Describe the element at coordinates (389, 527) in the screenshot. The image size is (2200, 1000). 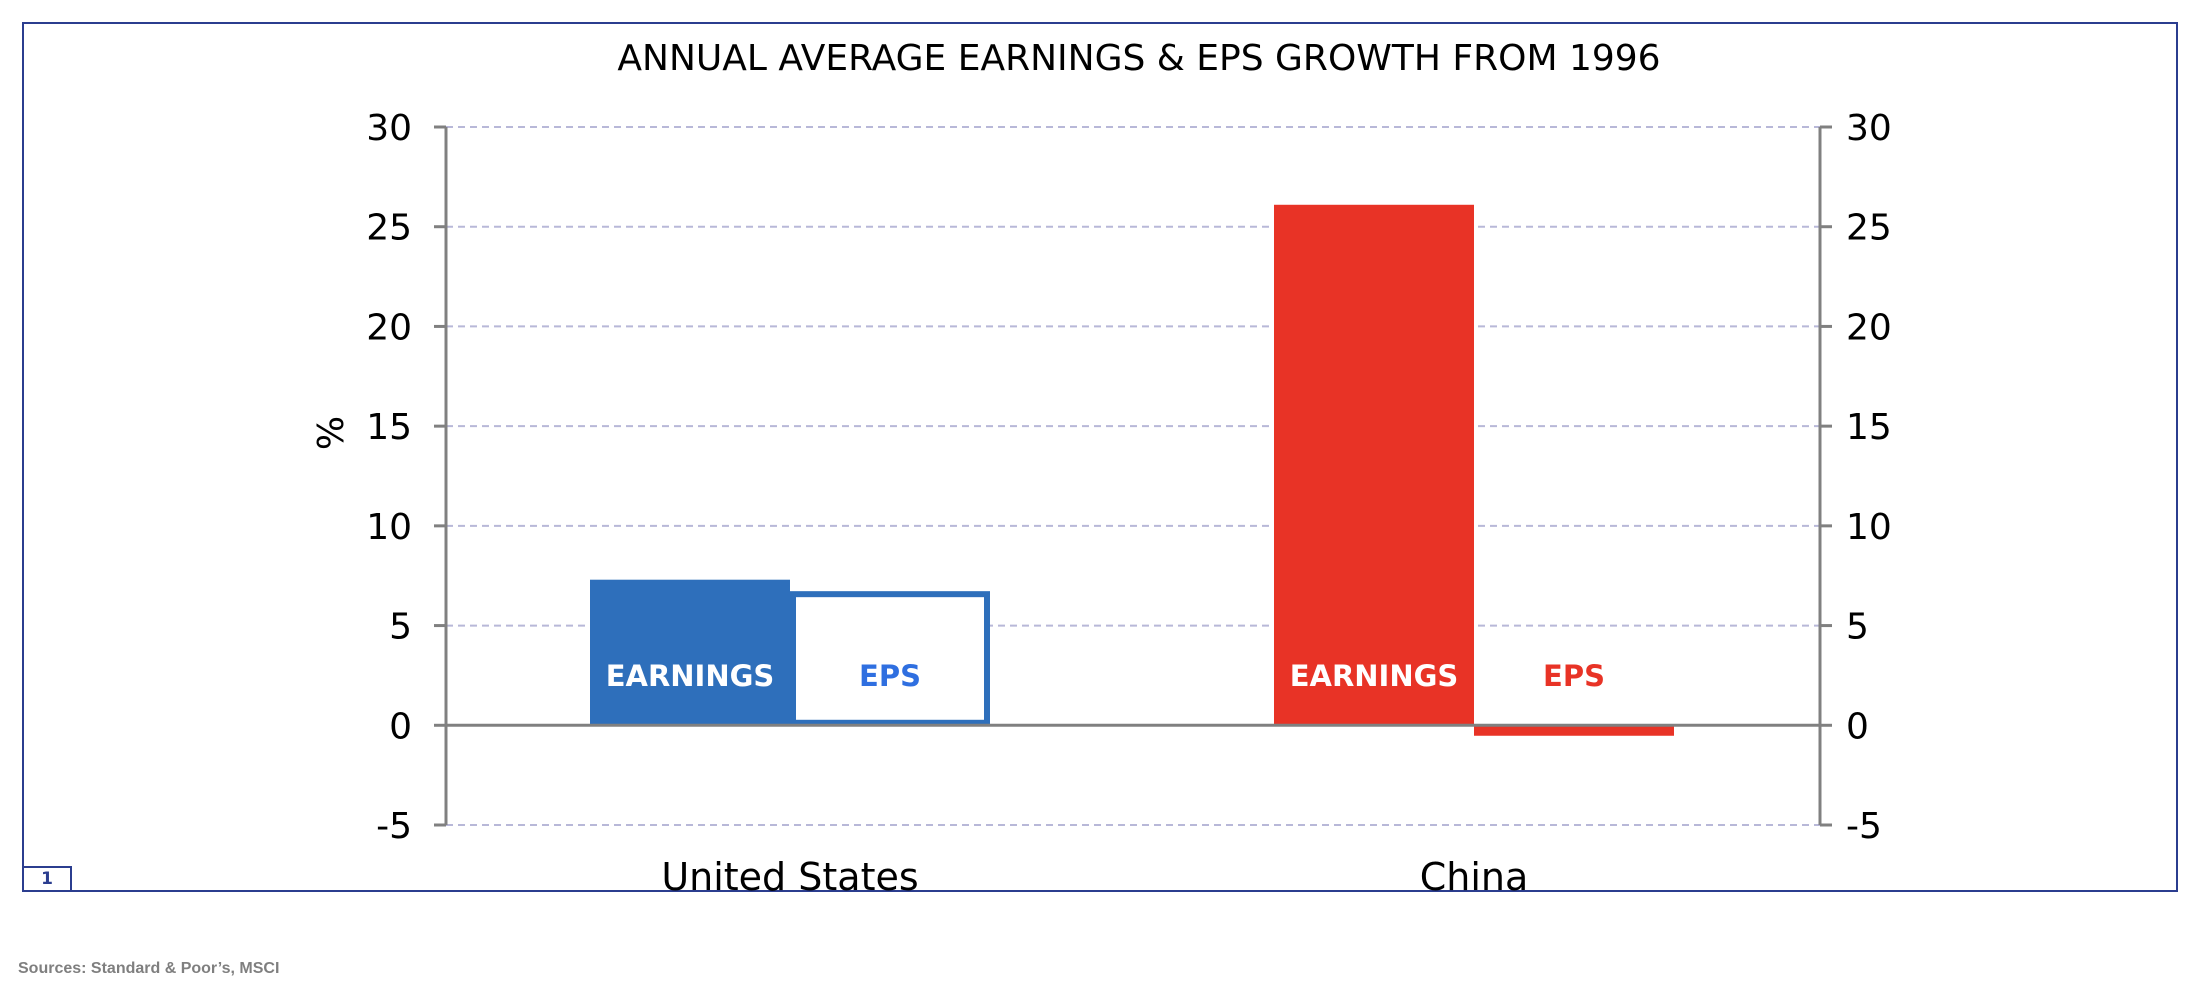
I see `y-tick-label-left: 10` at that location.